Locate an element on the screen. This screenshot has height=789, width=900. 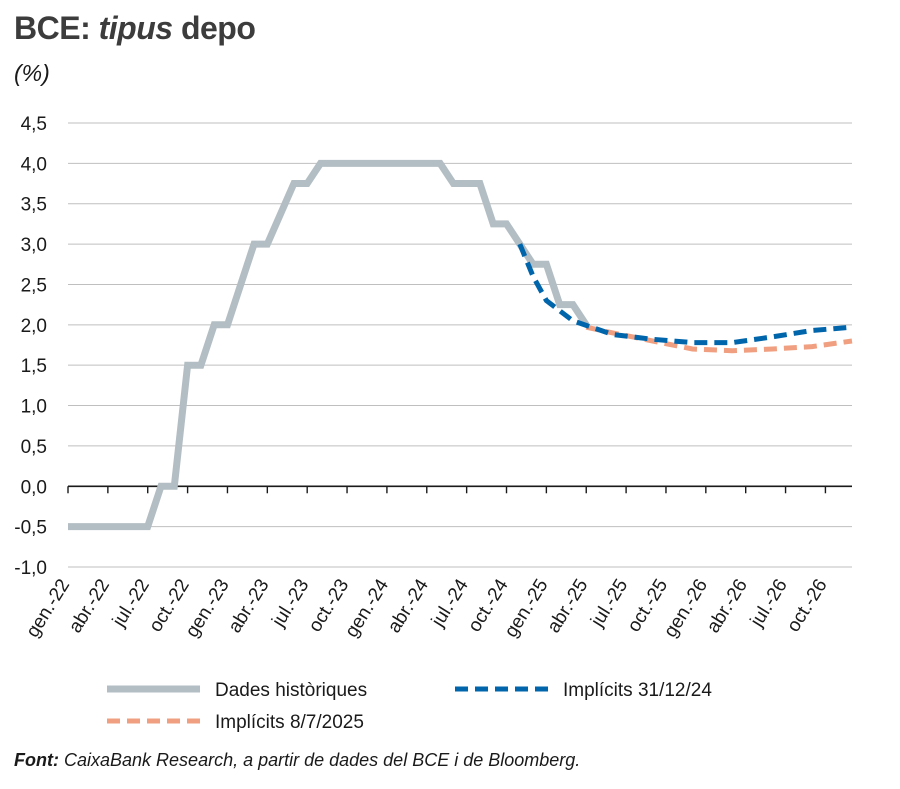
legend-label: Implícits 31/12/24 is located at coordinates (637, 690).